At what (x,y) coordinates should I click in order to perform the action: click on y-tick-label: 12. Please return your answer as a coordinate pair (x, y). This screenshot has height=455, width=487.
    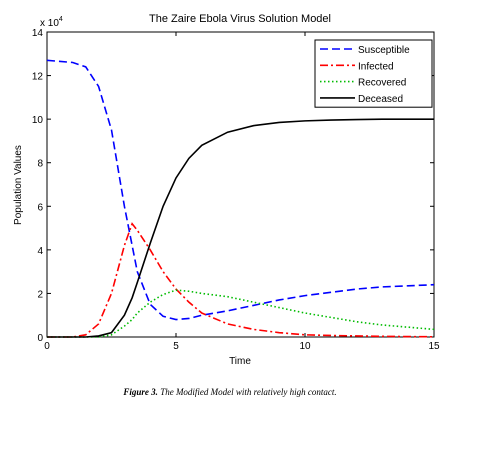
    Looking at the image, I should click on (38, 77).